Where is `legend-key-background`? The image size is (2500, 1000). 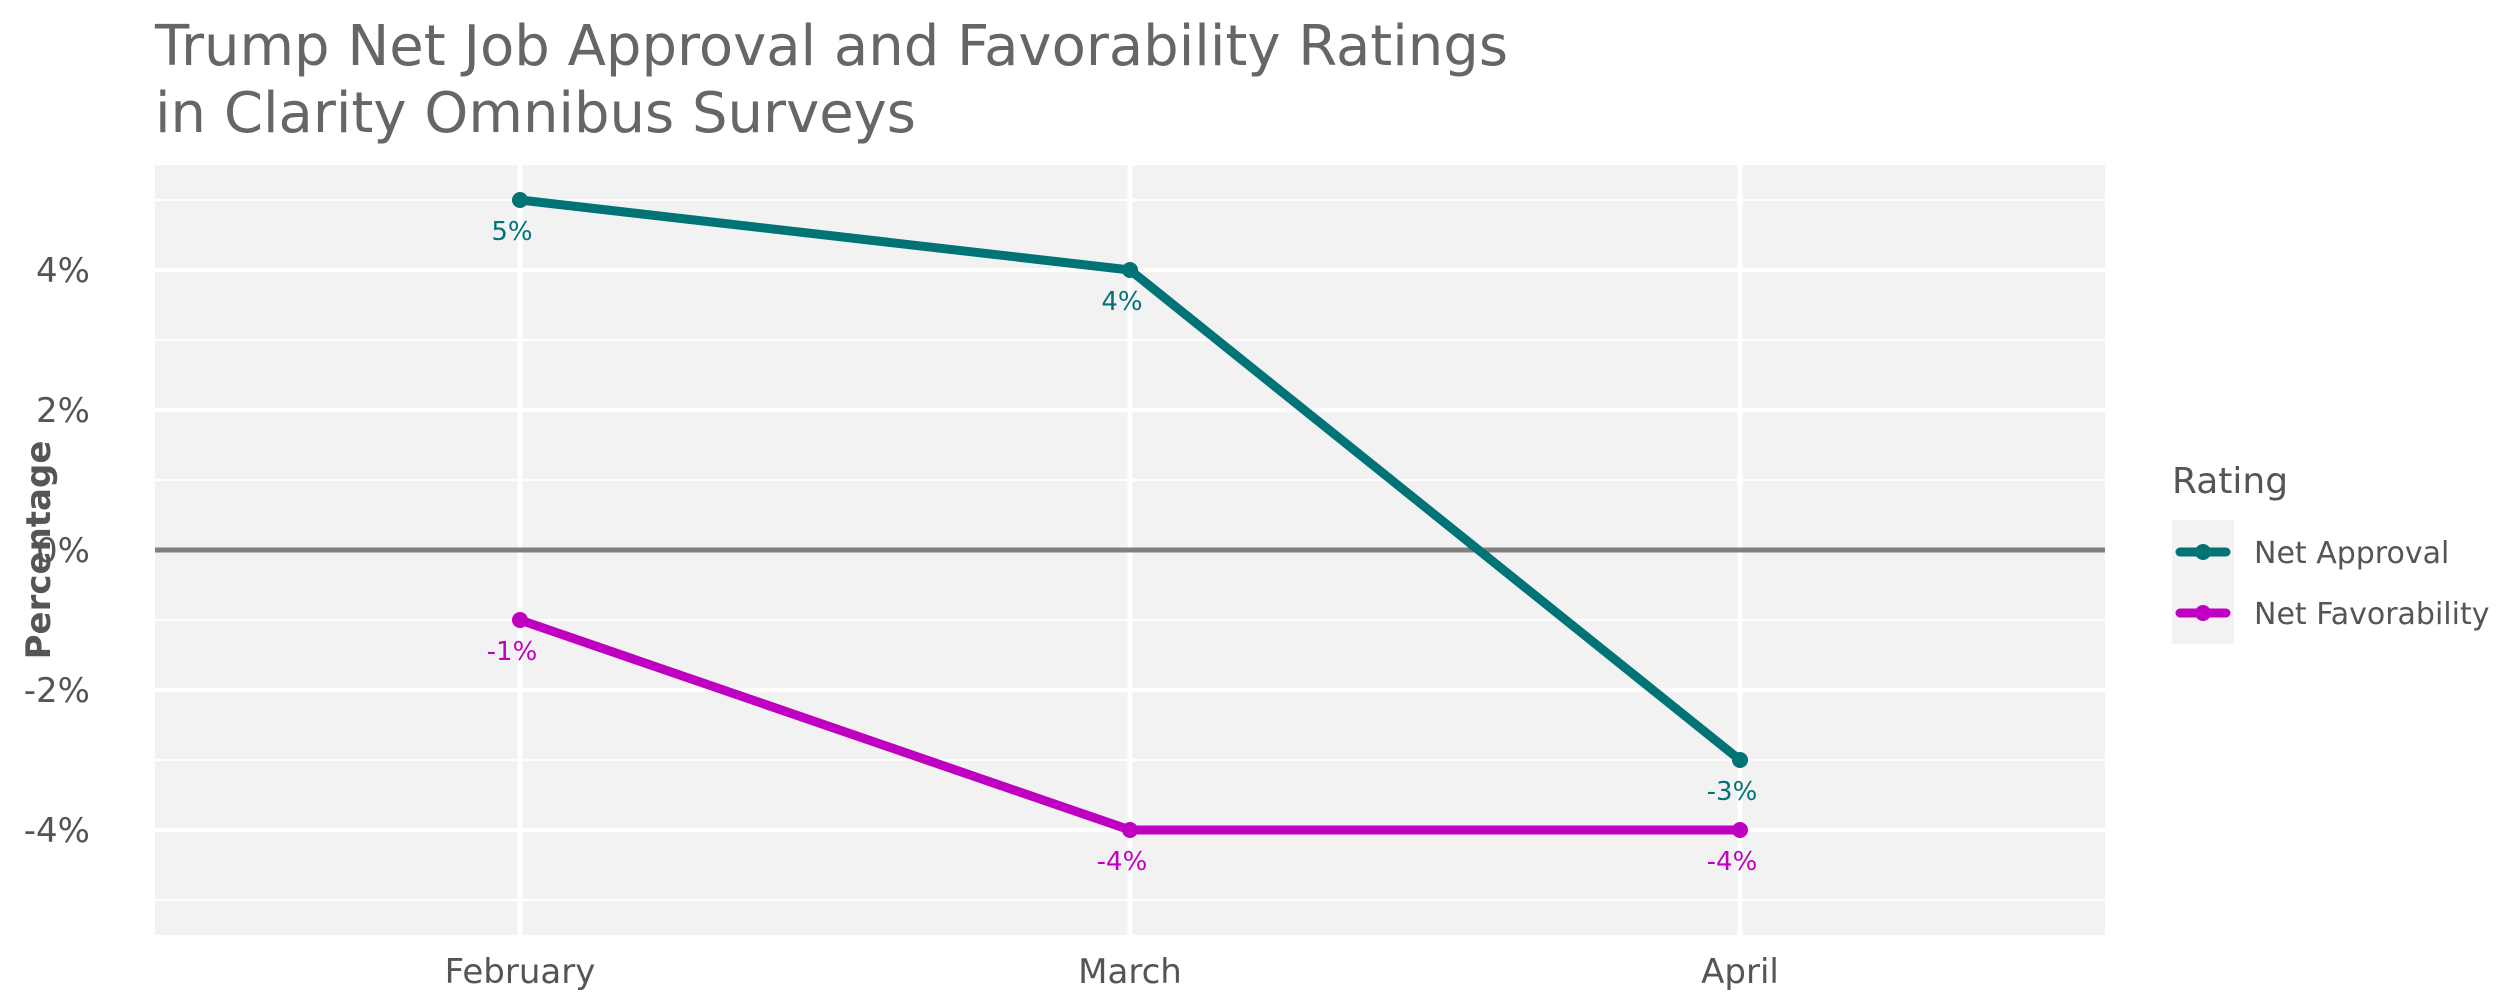
legend-key-background is located at coordinates (2203, 582).